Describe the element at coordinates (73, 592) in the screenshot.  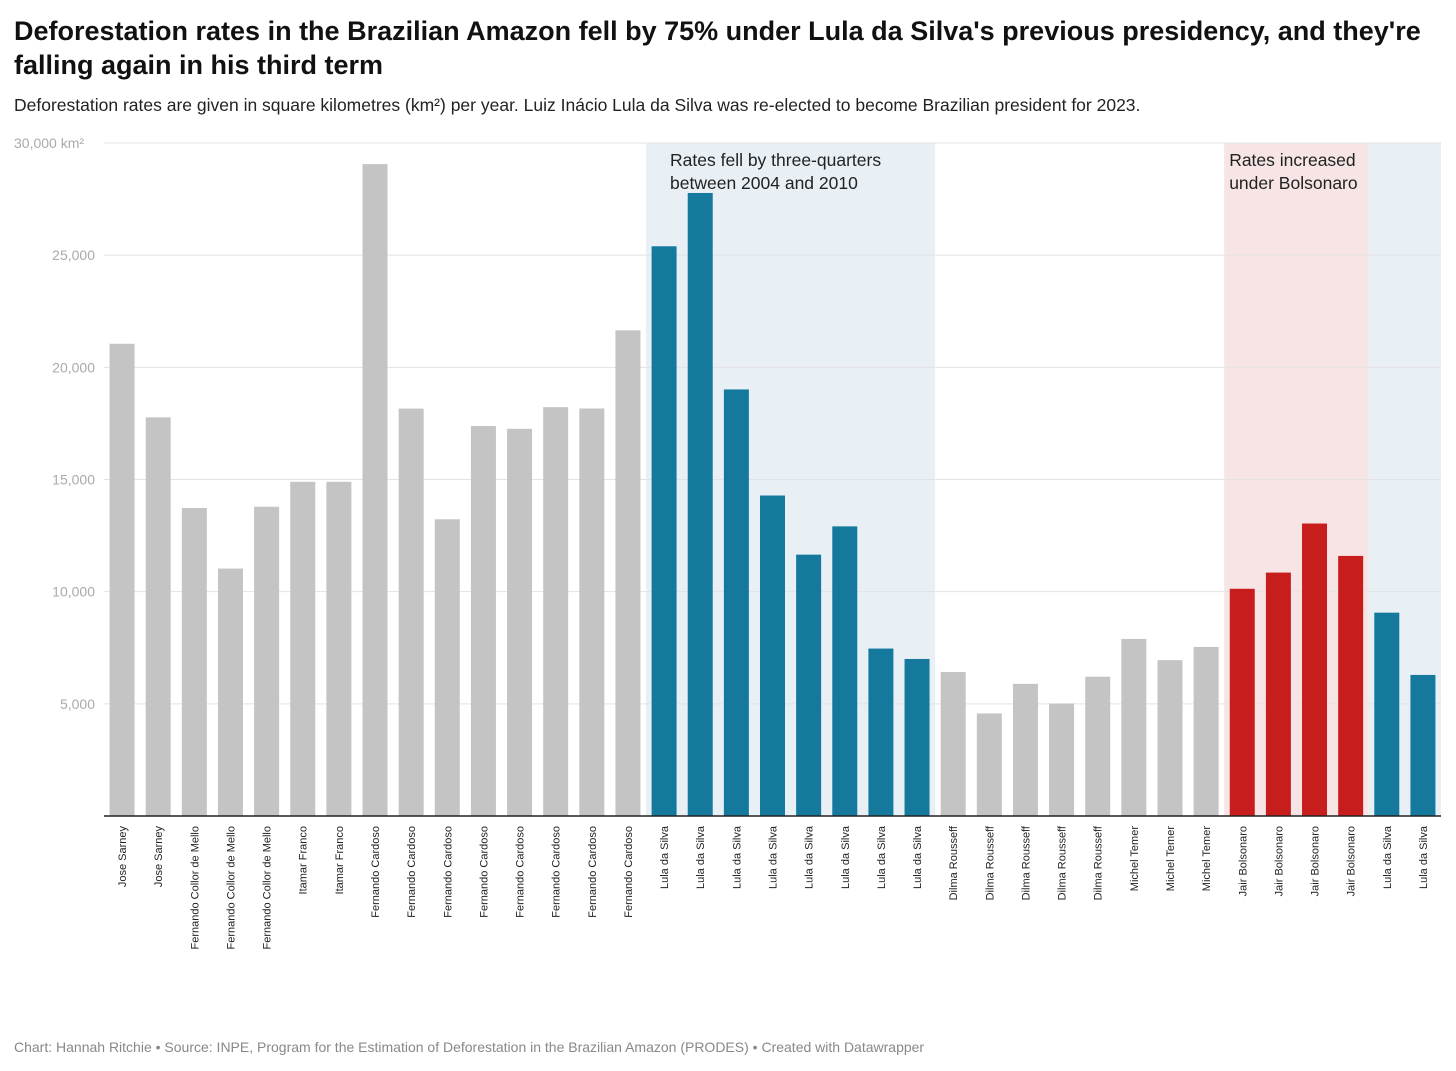
I see `y-tick-label: 10,000` at that location.